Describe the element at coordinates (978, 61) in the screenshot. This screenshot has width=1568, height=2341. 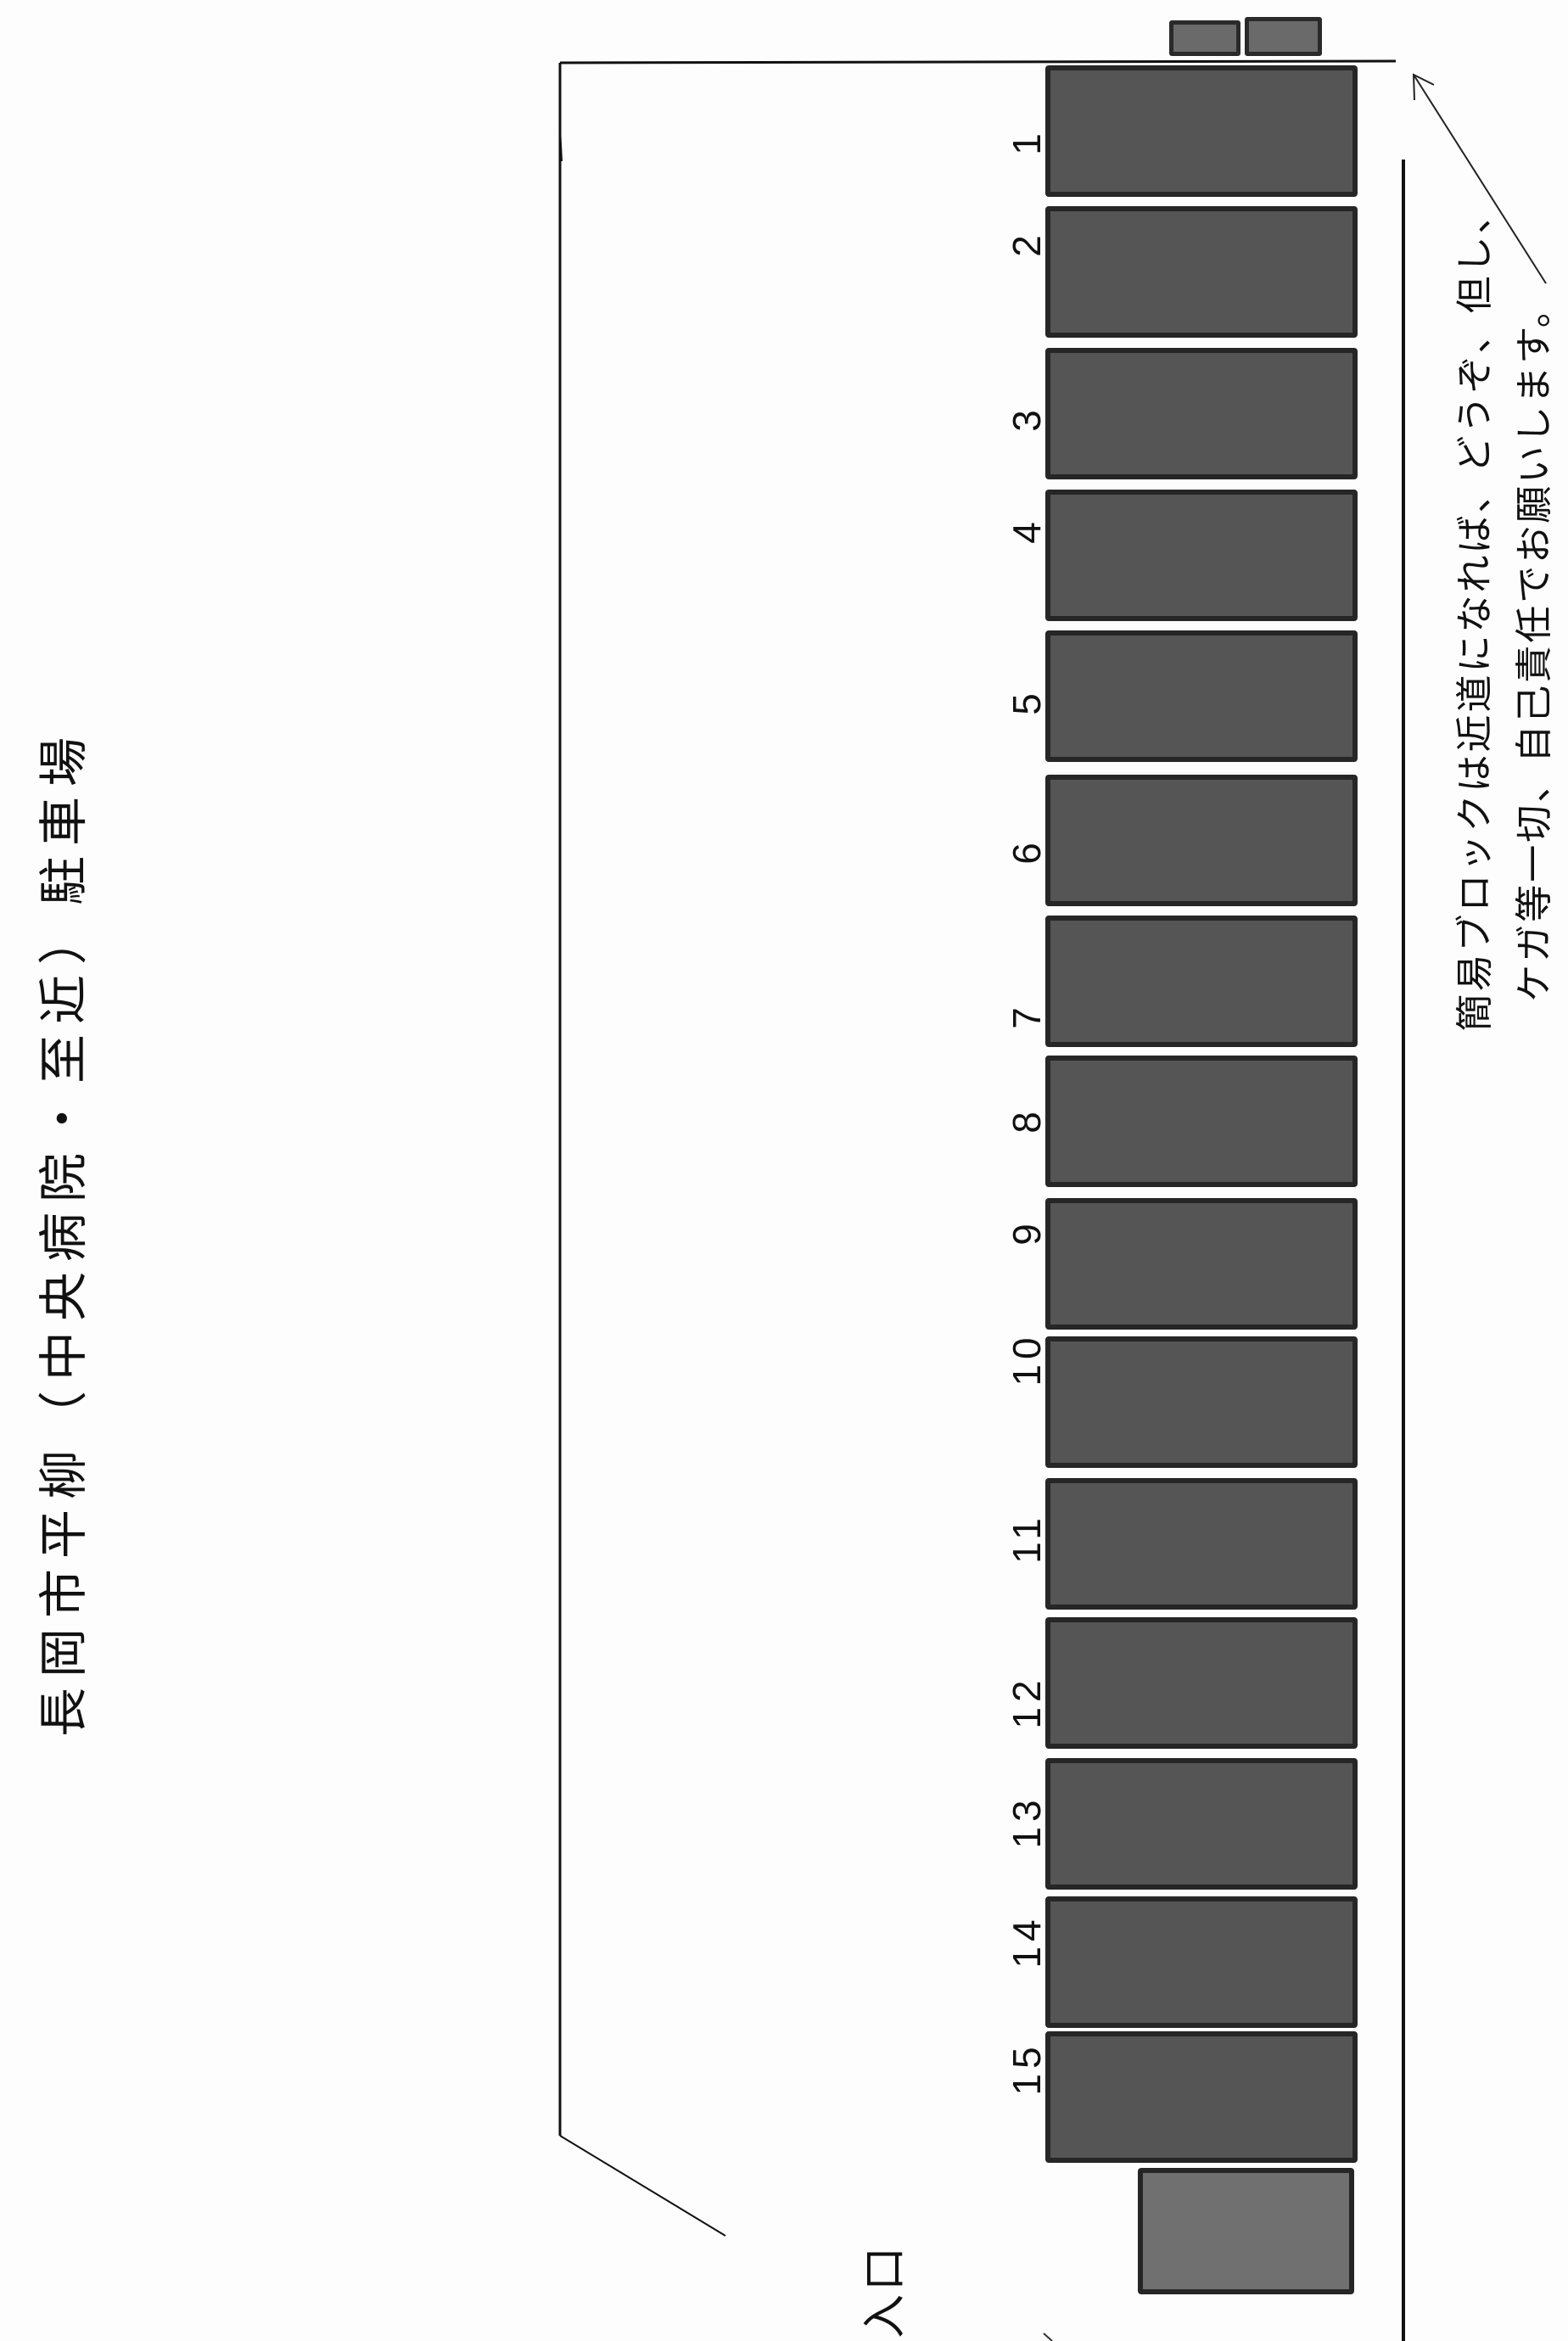
I see `top-boundary-line` at that location.